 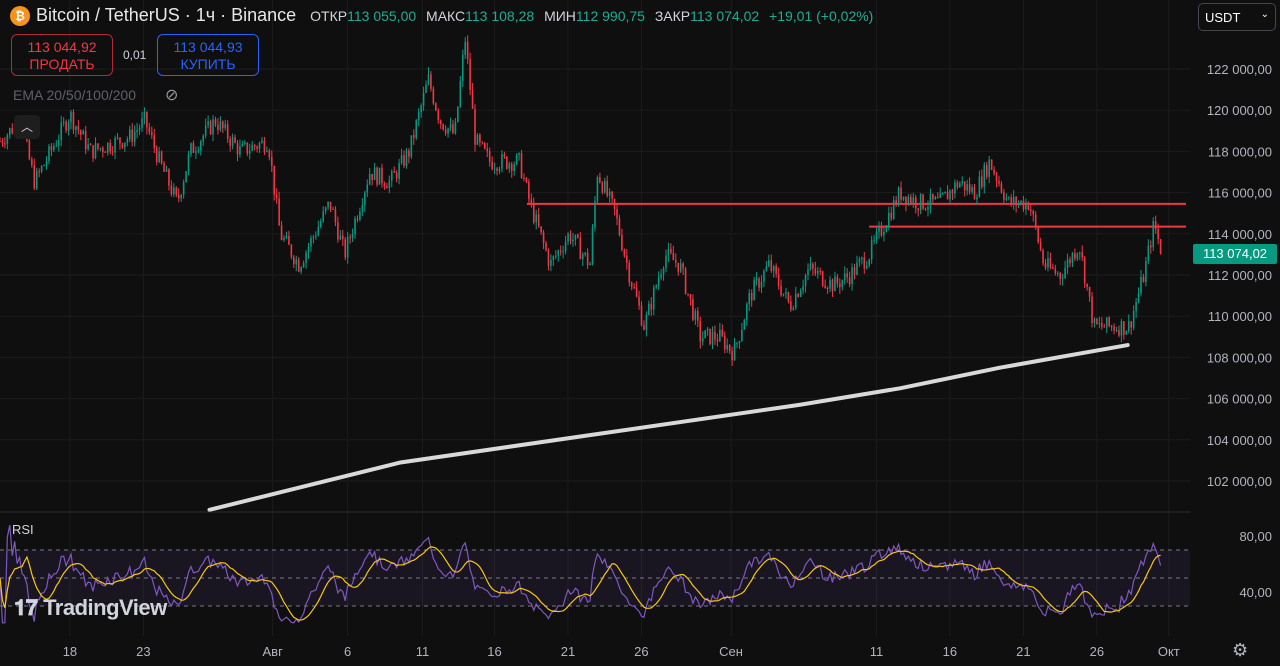 What do you see at coordinates (62, 55) in the screenshot?
I see `sell-button: 113 044,92 ПРОДАТЬ` at bounding box center [62, 55].